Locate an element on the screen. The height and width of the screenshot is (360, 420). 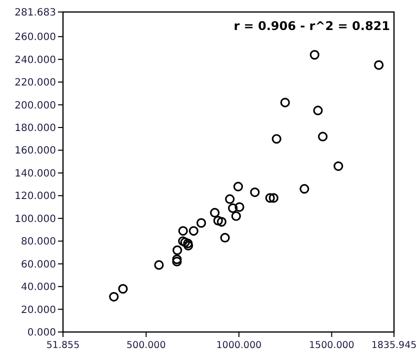
x-tick-label: 1835.945 is located at coordinates (394, 345).